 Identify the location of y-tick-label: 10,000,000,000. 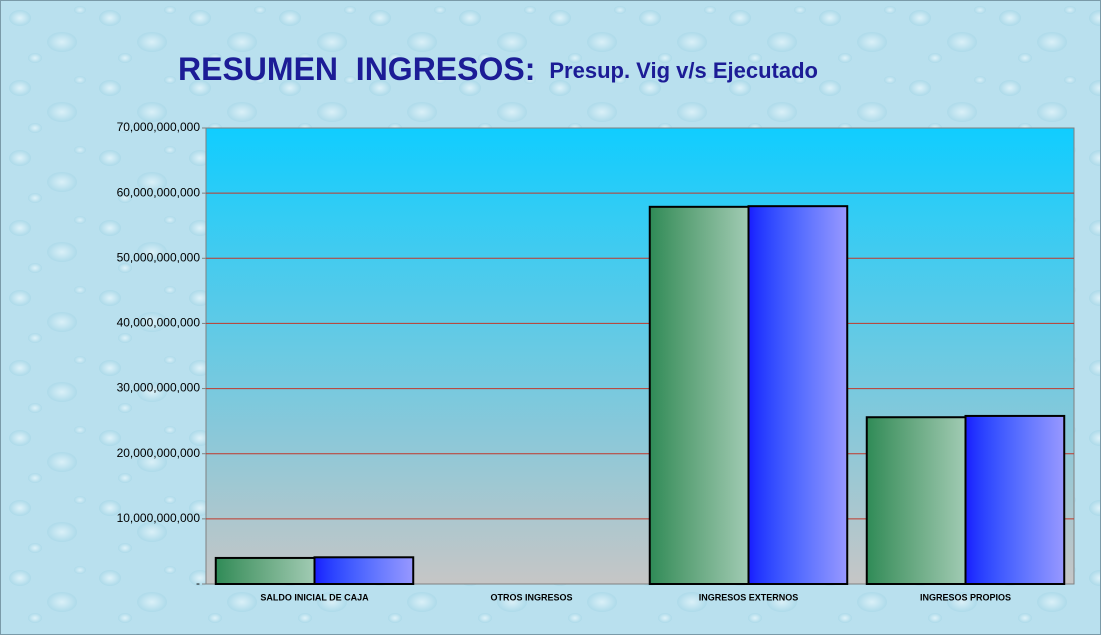
(159, 518).